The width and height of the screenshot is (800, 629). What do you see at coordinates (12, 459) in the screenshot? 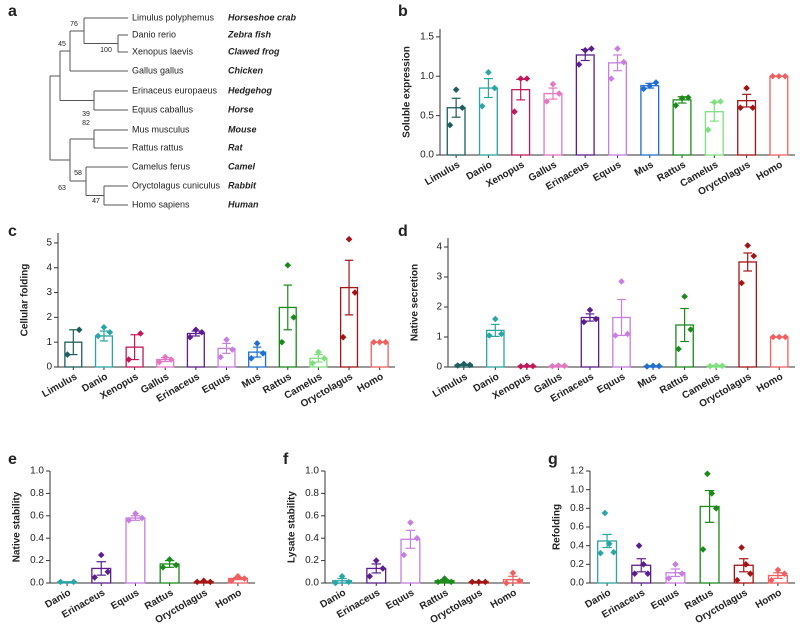
I see `panel-label: e` at bounding box center [12, 459].